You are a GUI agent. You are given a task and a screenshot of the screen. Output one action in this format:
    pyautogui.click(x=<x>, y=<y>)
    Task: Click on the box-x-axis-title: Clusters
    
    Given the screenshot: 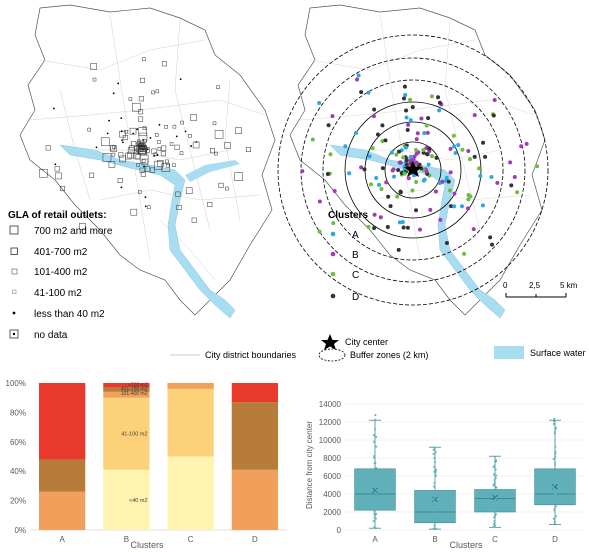 What is the action you would take?
    pyautogui.click(x=466, y=545)
    